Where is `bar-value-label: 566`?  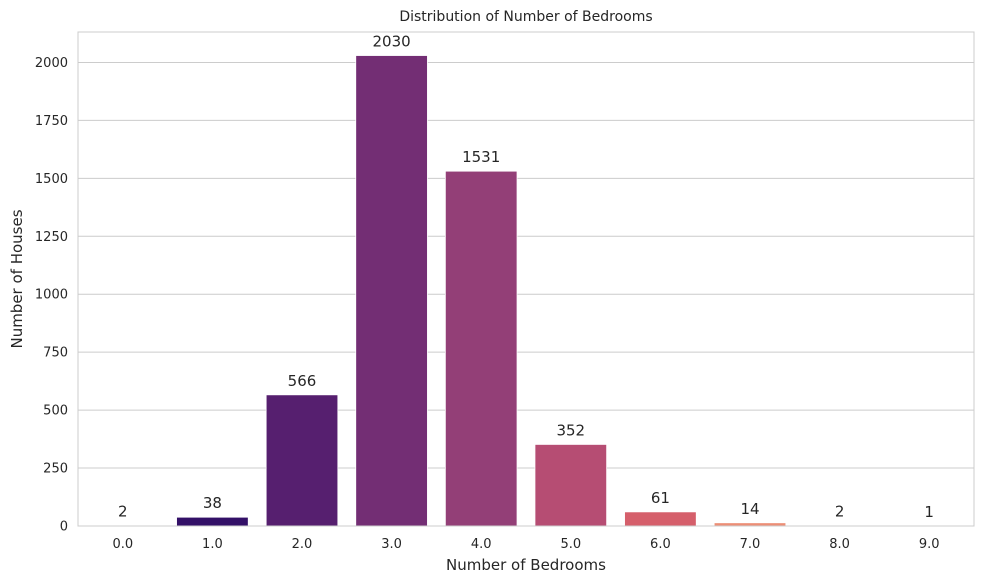
bar-value-label: 566 is located at coordinates (302, 381).